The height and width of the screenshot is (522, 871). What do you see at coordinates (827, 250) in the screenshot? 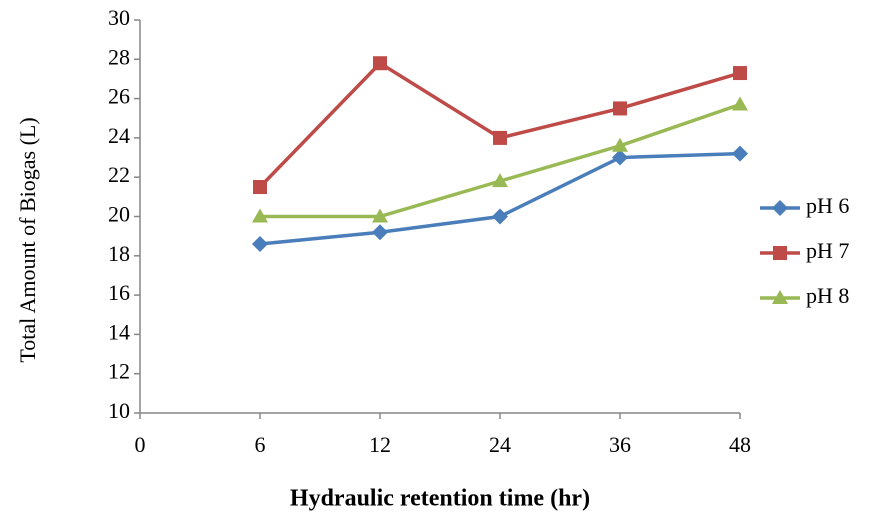
I see `legend-label: pH 7` at bounding box center [827, 250].